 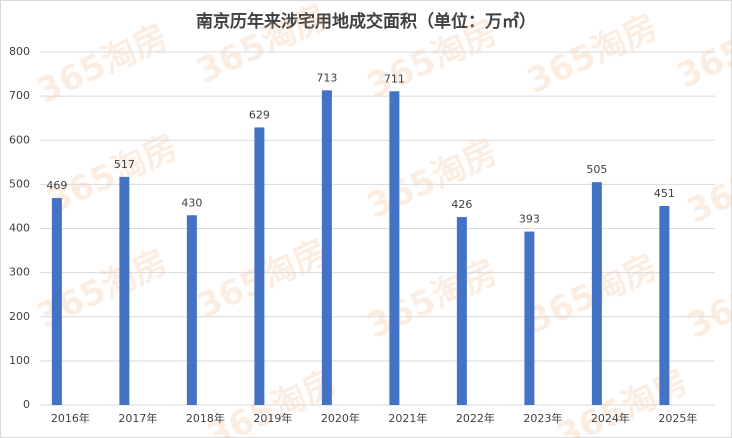 What do you see at coordinates (56, 185) in the screenshot?
I see `data-label: 469` at bounding box center [56, 185].